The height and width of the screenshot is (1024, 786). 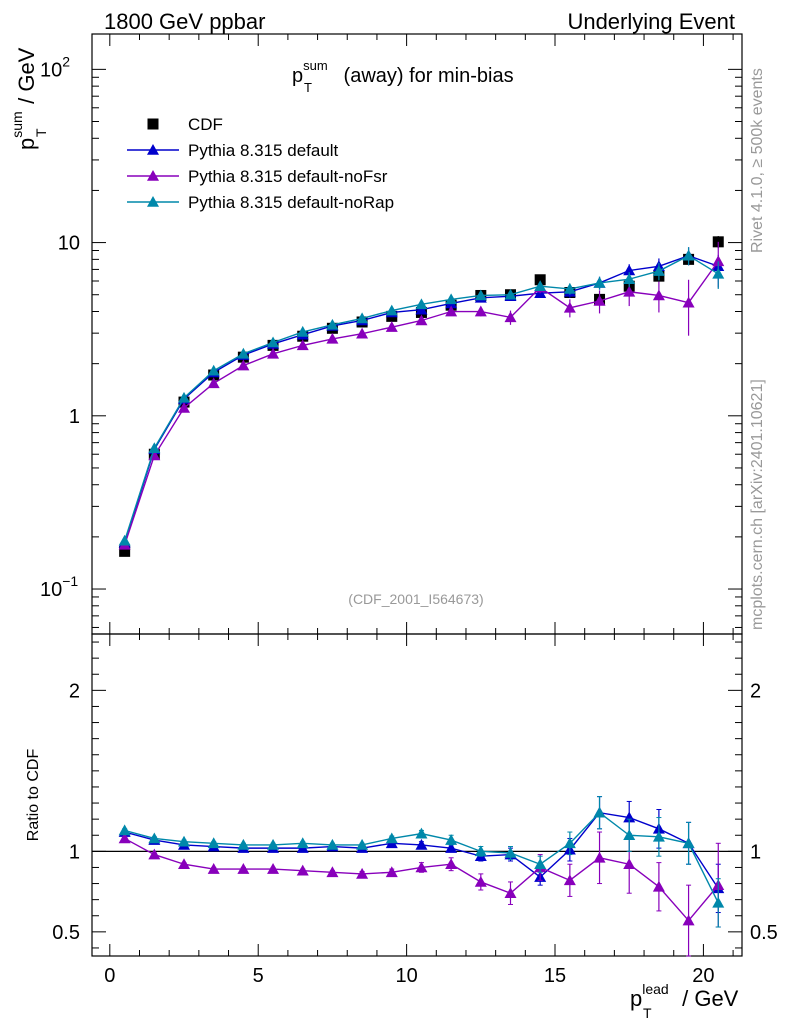 What do you see at coordinates (555, 976) in the screenshot?
I see `x-tick-label: 15` at bounding box center [555, 976].